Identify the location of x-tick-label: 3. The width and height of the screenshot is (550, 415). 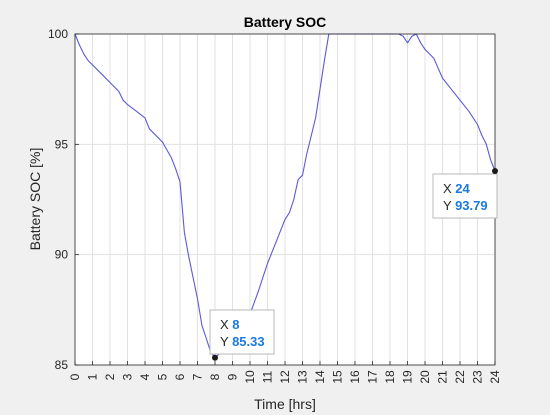
(128, 376).